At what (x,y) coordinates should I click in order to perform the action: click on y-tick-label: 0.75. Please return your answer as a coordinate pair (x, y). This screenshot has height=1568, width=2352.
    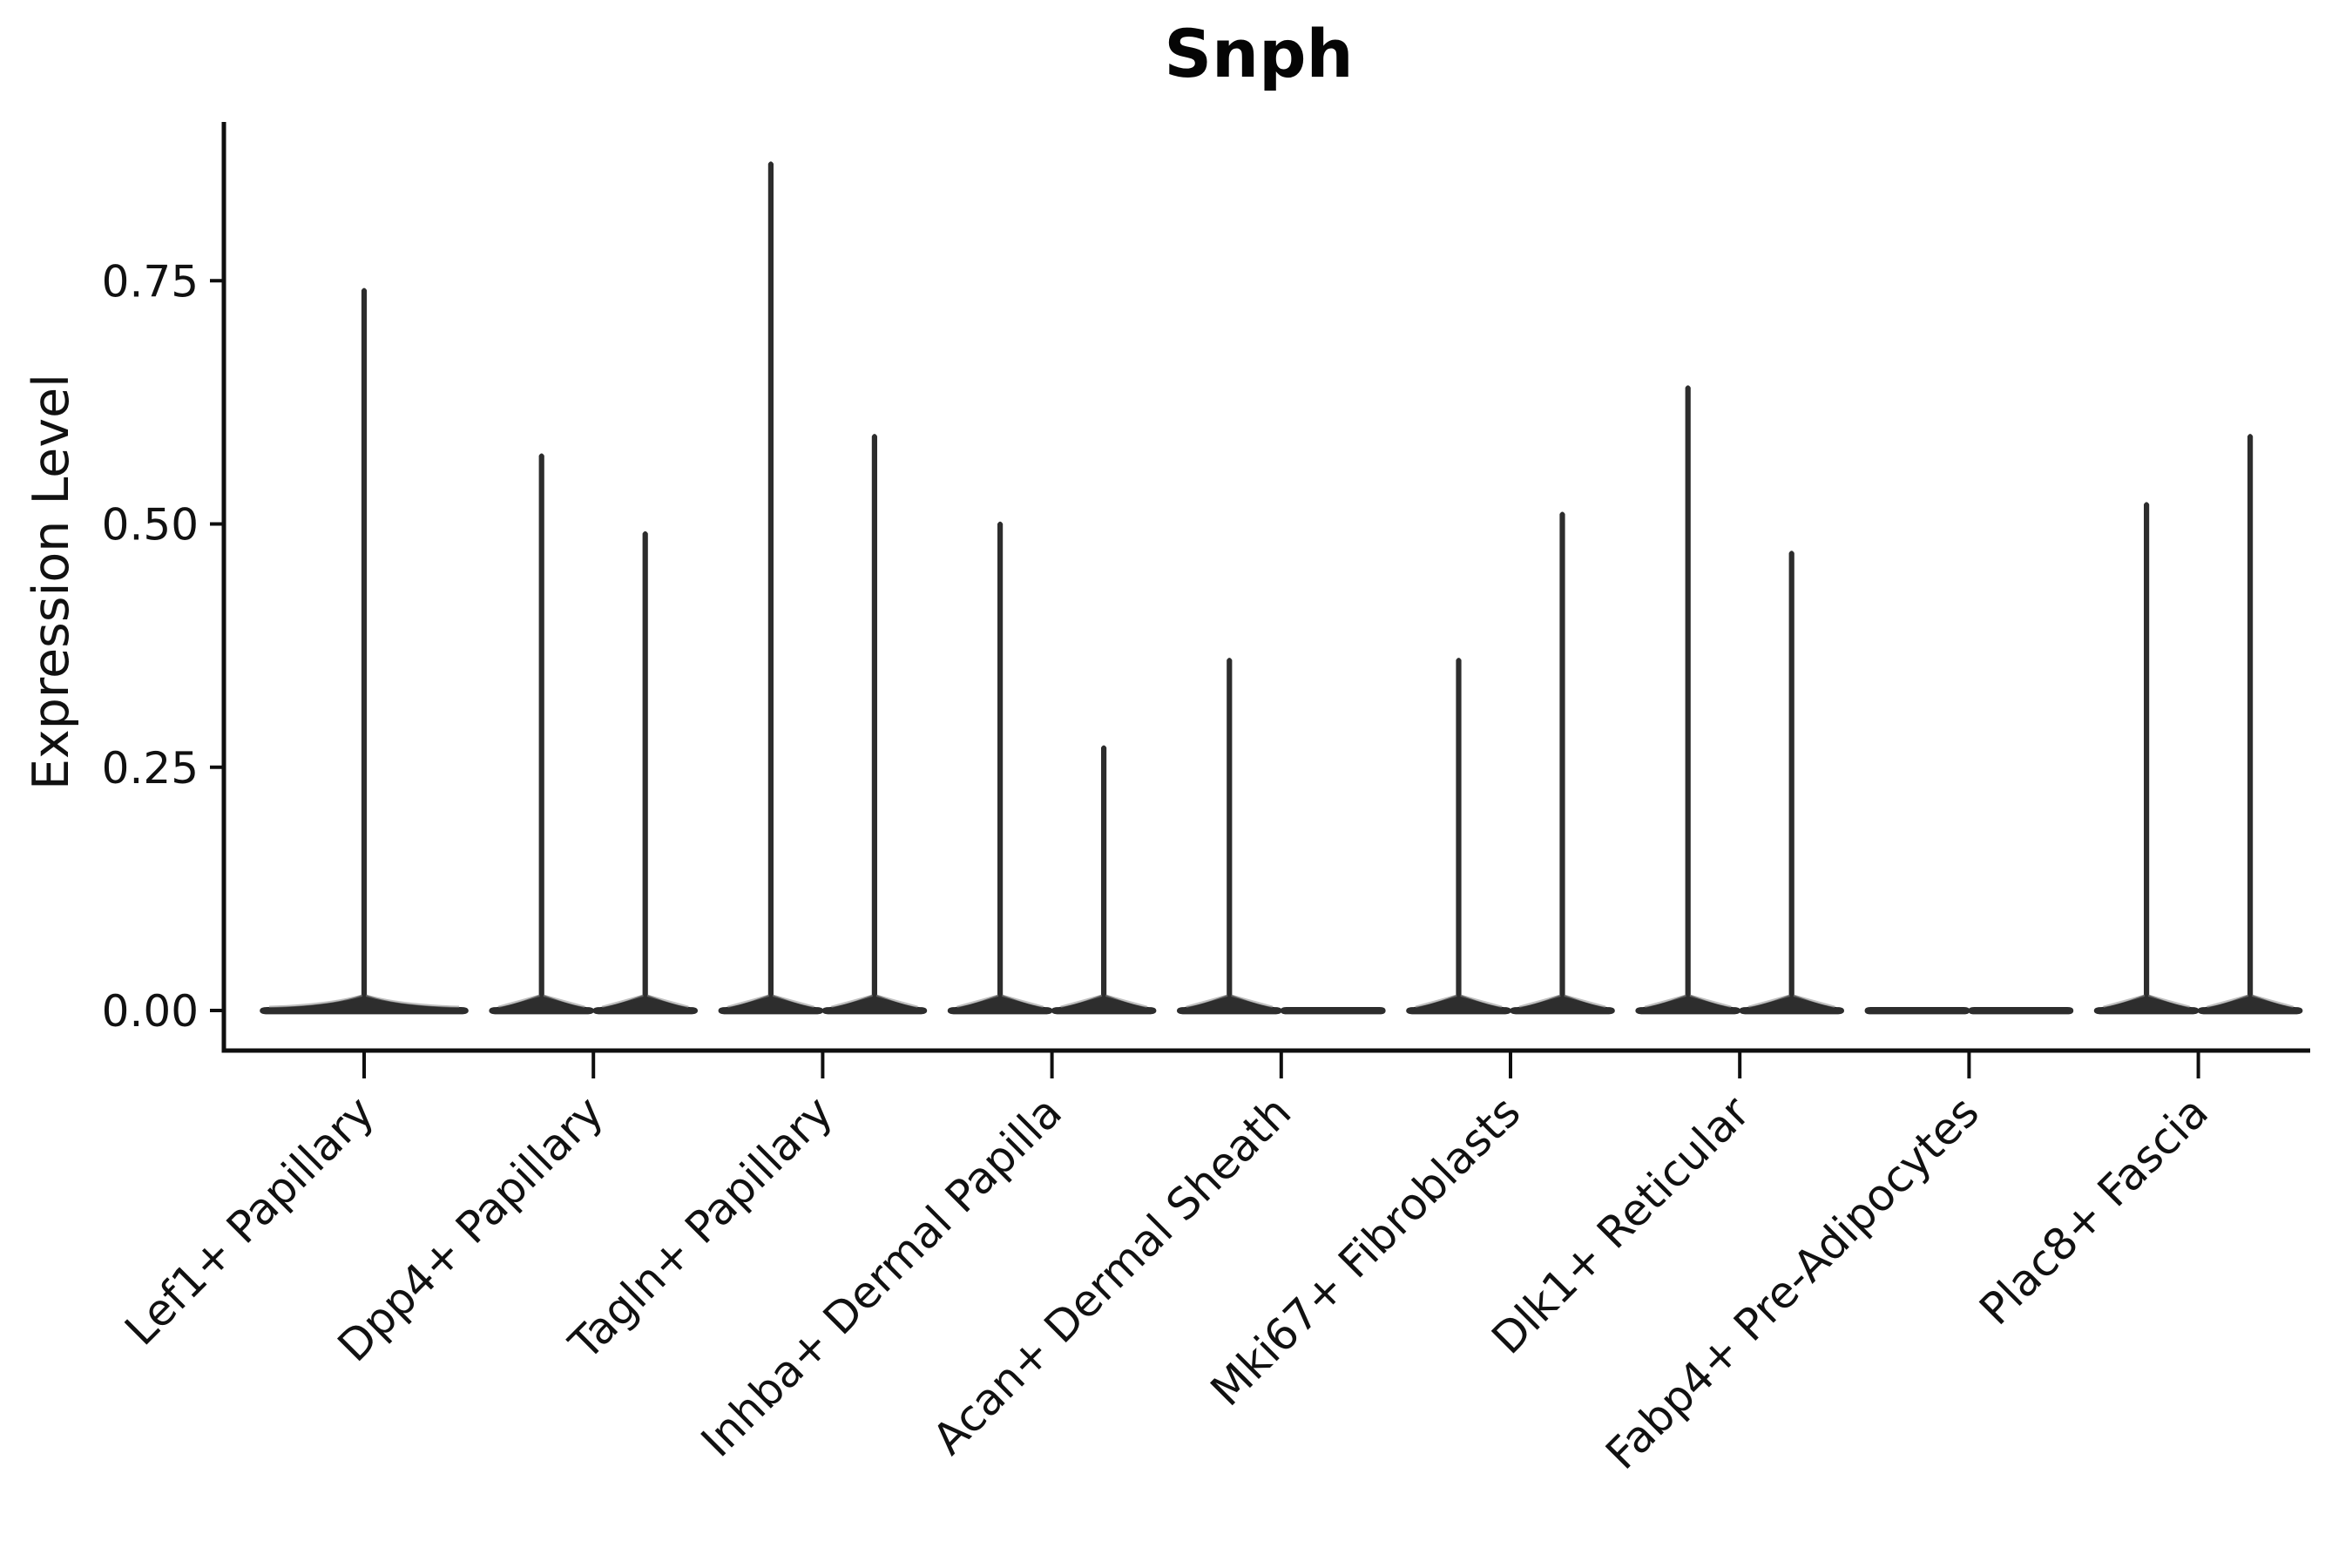
    Looking at the image, I should click on (150, 281).